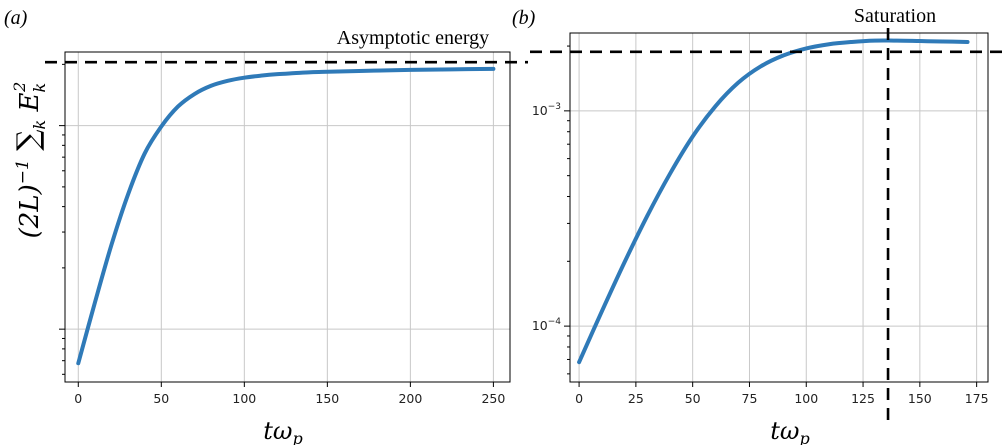 Image resolution: width=1005 pixels, height=445 pixels. Describe the element at coordinates (863, 398) in the screenshot. I see `panel-b-x-tick-label: 125` at that location.